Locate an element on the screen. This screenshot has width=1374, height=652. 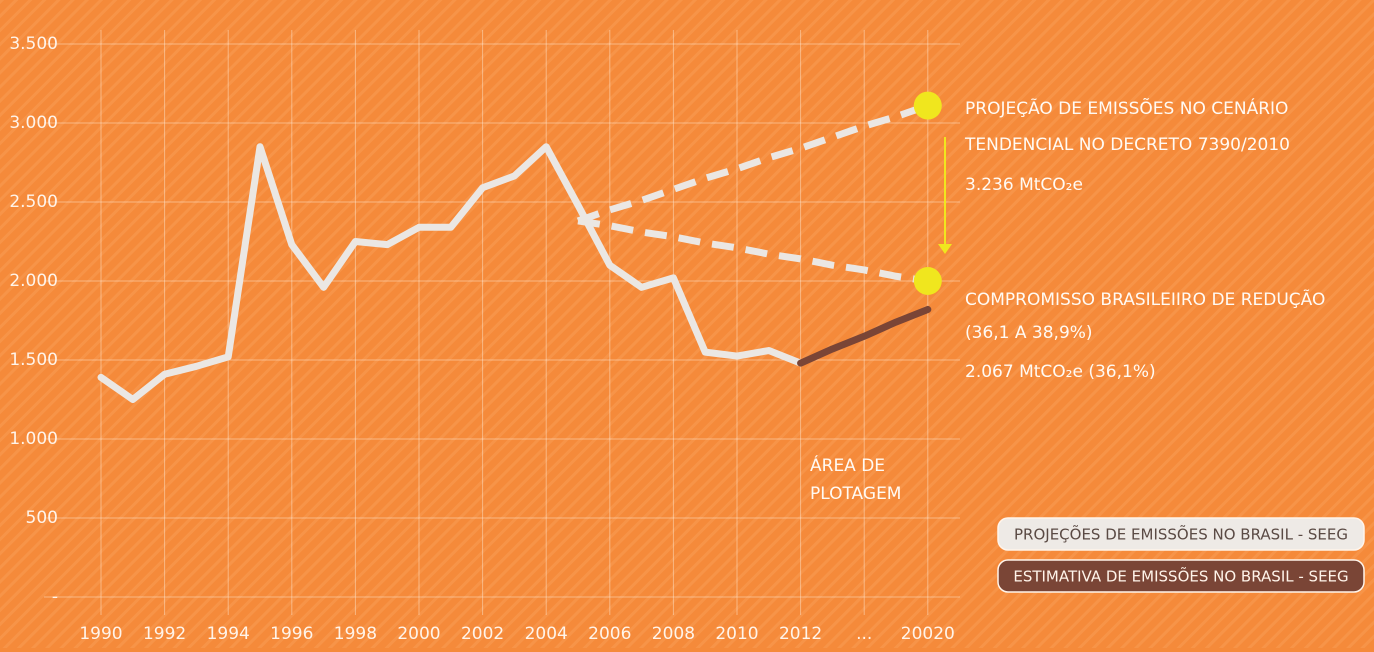
x-tick-label: 2002 is located at coordinates (482, 634).